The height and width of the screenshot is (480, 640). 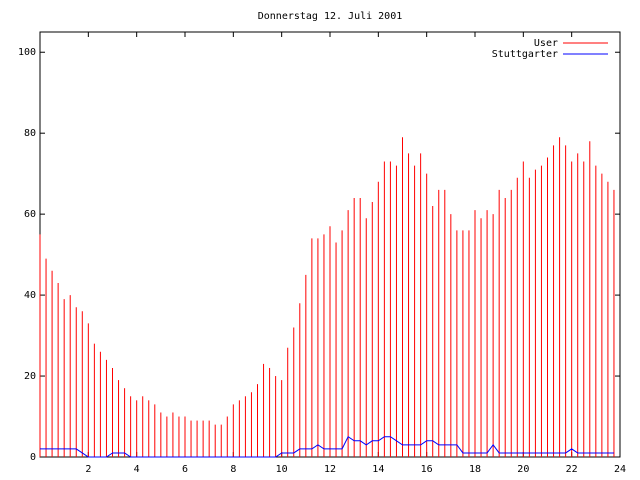 What do you see at coordinates (620, 469) in the screenshot?
I see `x-tick-label: 24` at bounding box center [620, 469].